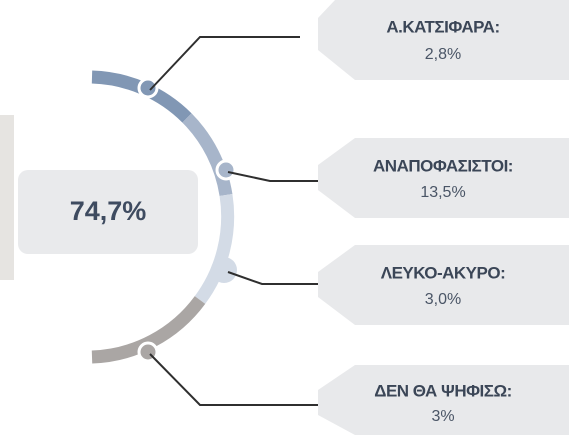  What do you see at coordinates (442, 192) in the screenshot?
I see `item-value: 13,5%` at bounding box center [442, 192].